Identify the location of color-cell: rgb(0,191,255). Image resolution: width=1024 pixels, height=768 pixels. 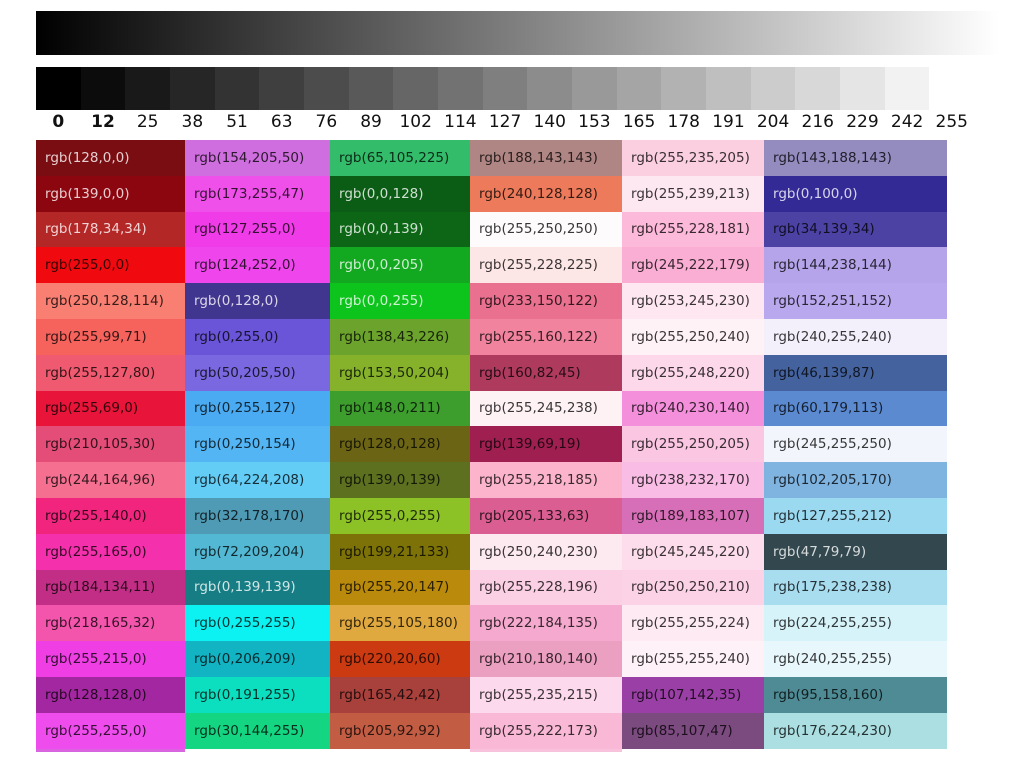
(257, 694).